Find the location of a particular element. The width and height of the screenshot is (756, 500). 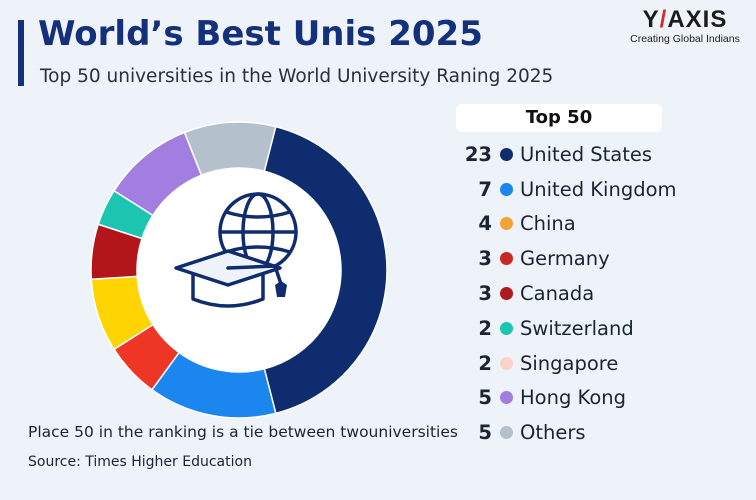

legend-item-switzerland: 2 Switzerland is located at coordinates (566, 328).